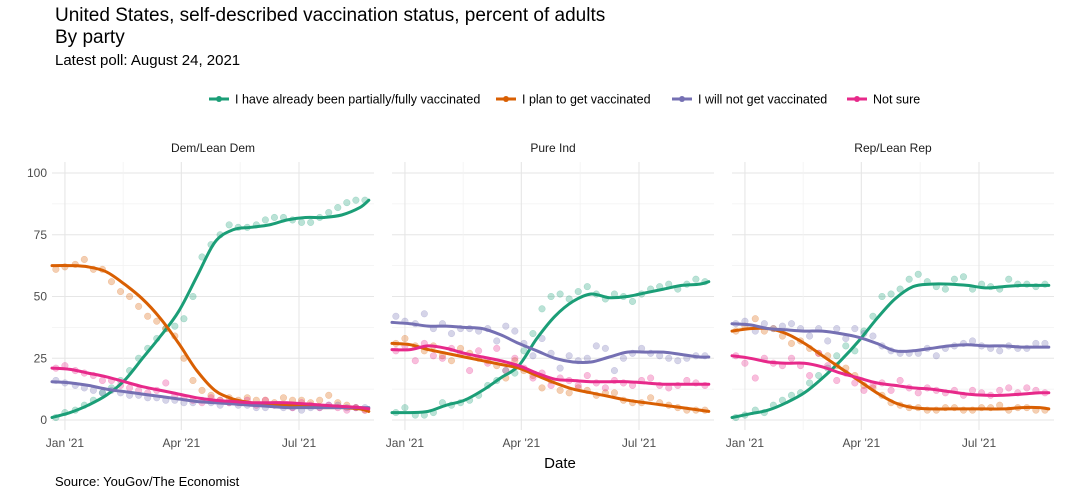 The image size is (1071, 498). I want to click on facet-strip-label: Rep/Lean Rep, so click(893, 148).